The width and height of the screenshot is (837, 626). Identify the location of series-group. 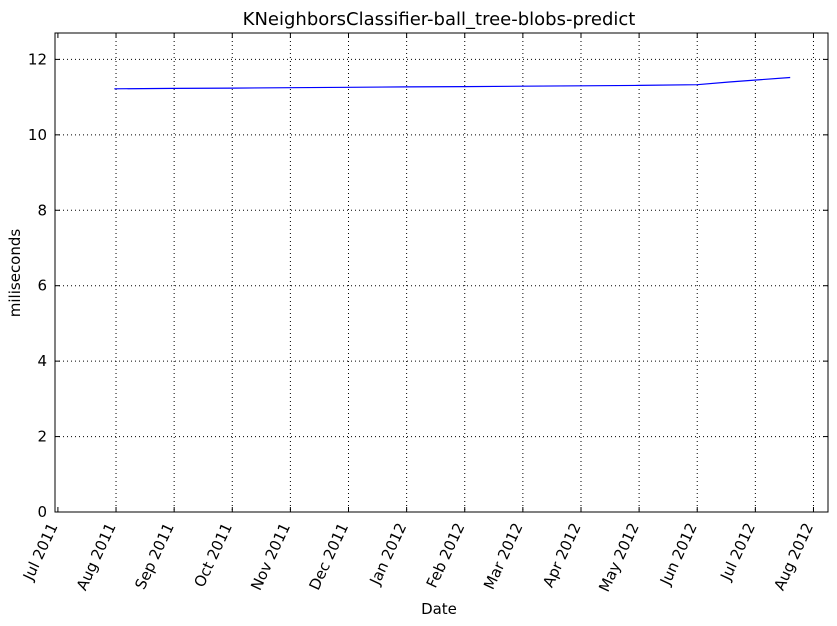
(452, 83).